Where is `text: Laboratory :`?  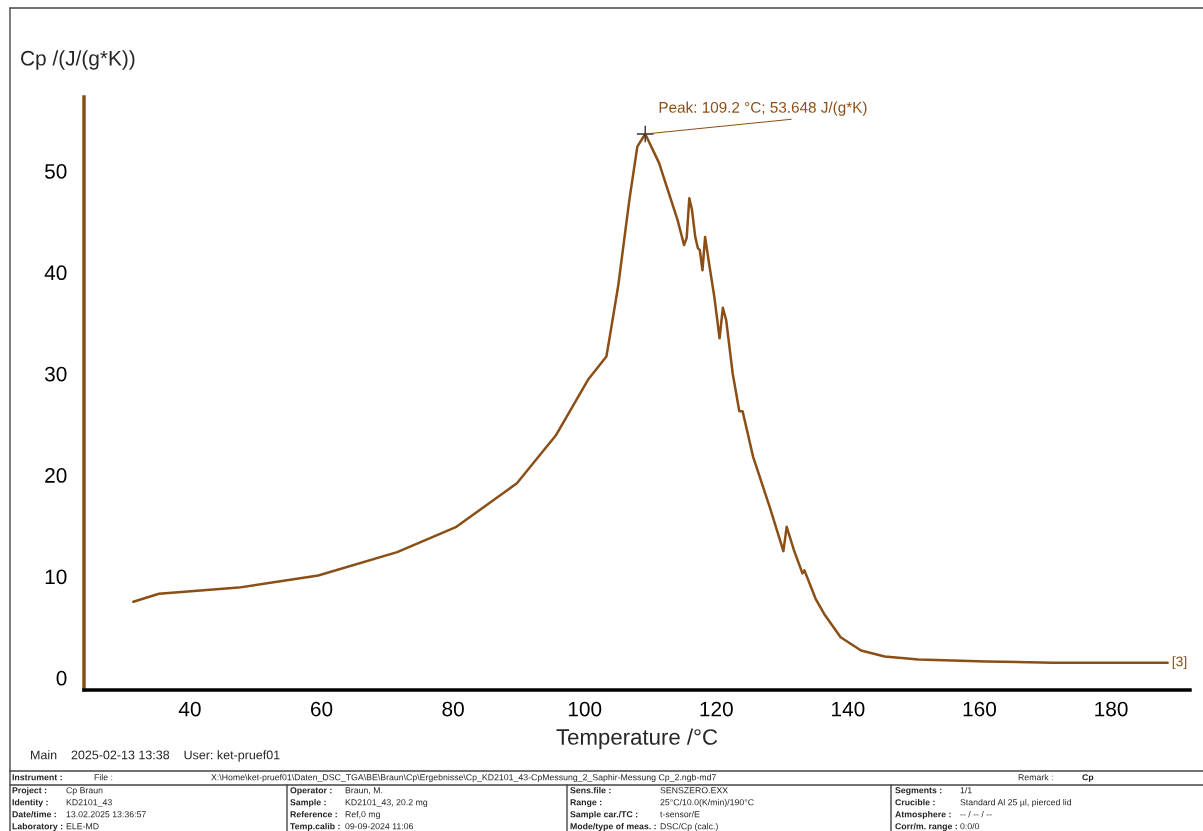 text: Laboratory : is located at coordinates (37, 826).